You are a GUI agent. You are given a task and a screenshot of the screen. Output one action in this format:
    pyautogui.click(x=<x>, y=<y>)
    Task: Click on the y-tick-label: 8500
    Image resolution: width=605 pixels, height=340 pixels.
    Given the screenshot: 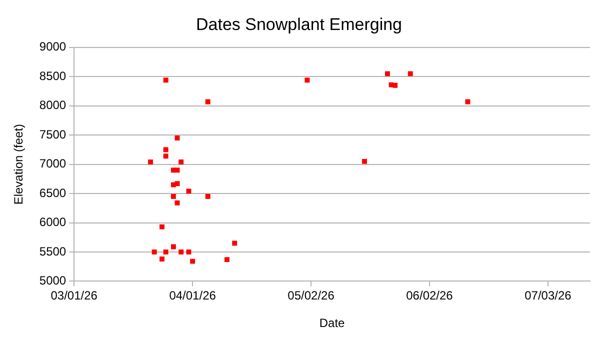 What is the action you would take?
    pyautogui.click(x=52, y=75)
    